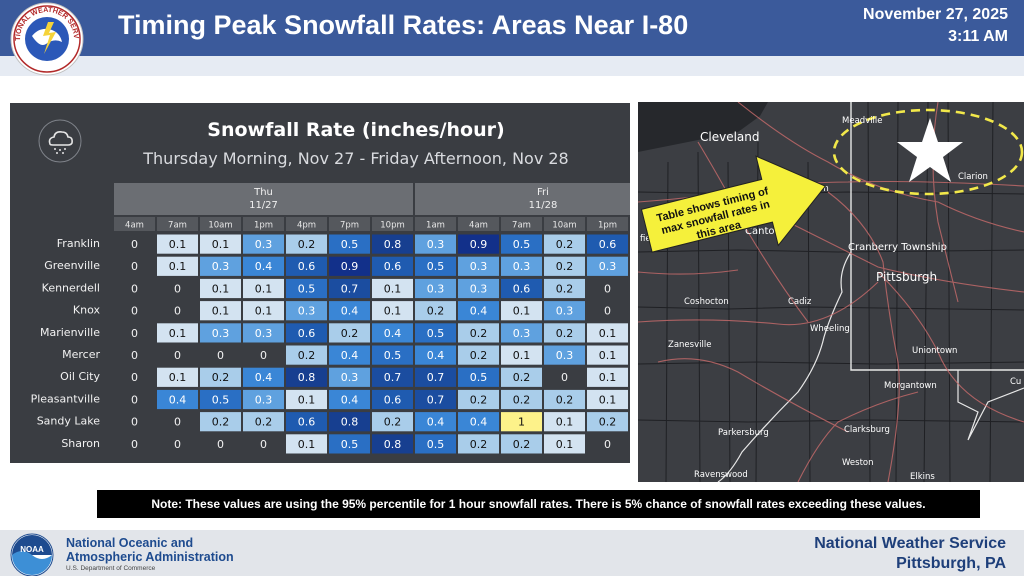  Describe the element at coordinates (922, 477) in the screenshot. I see `map-city-label: Elkins` at that location.